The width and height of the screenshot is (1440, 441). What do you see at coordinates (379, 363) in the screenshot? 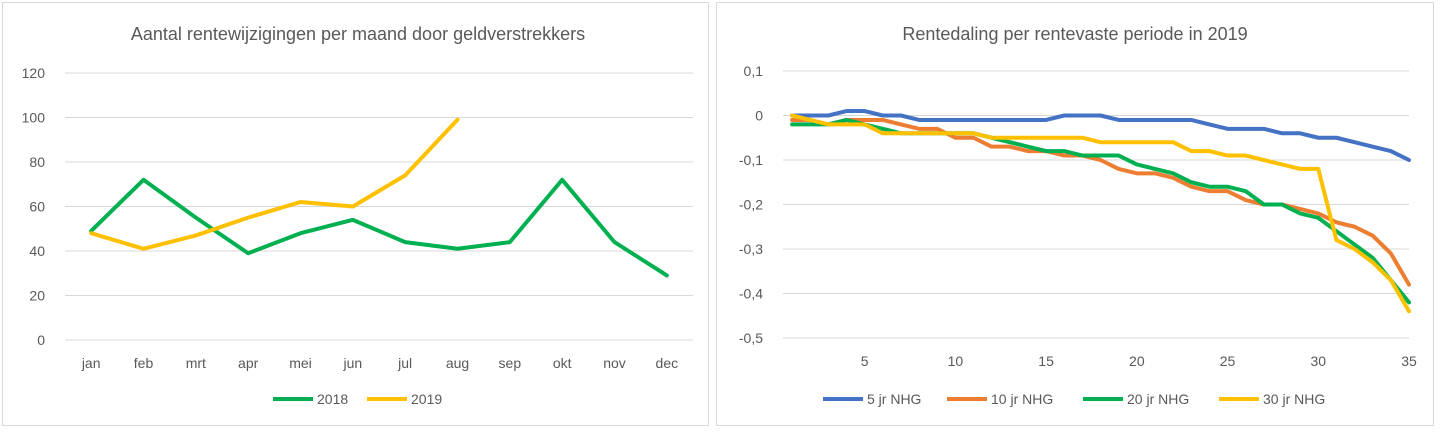
I see `x-axis: jan feb mrt apr mei jun jul aug sep okt nov dec` at bounding box center [379, 363].